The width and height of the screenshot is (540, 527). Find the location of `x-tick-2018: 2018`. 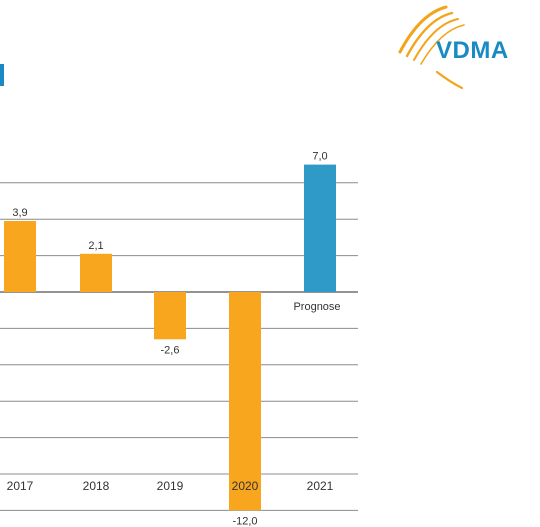

x-tick-2018: 2018 is located at coordinates (96, 486).